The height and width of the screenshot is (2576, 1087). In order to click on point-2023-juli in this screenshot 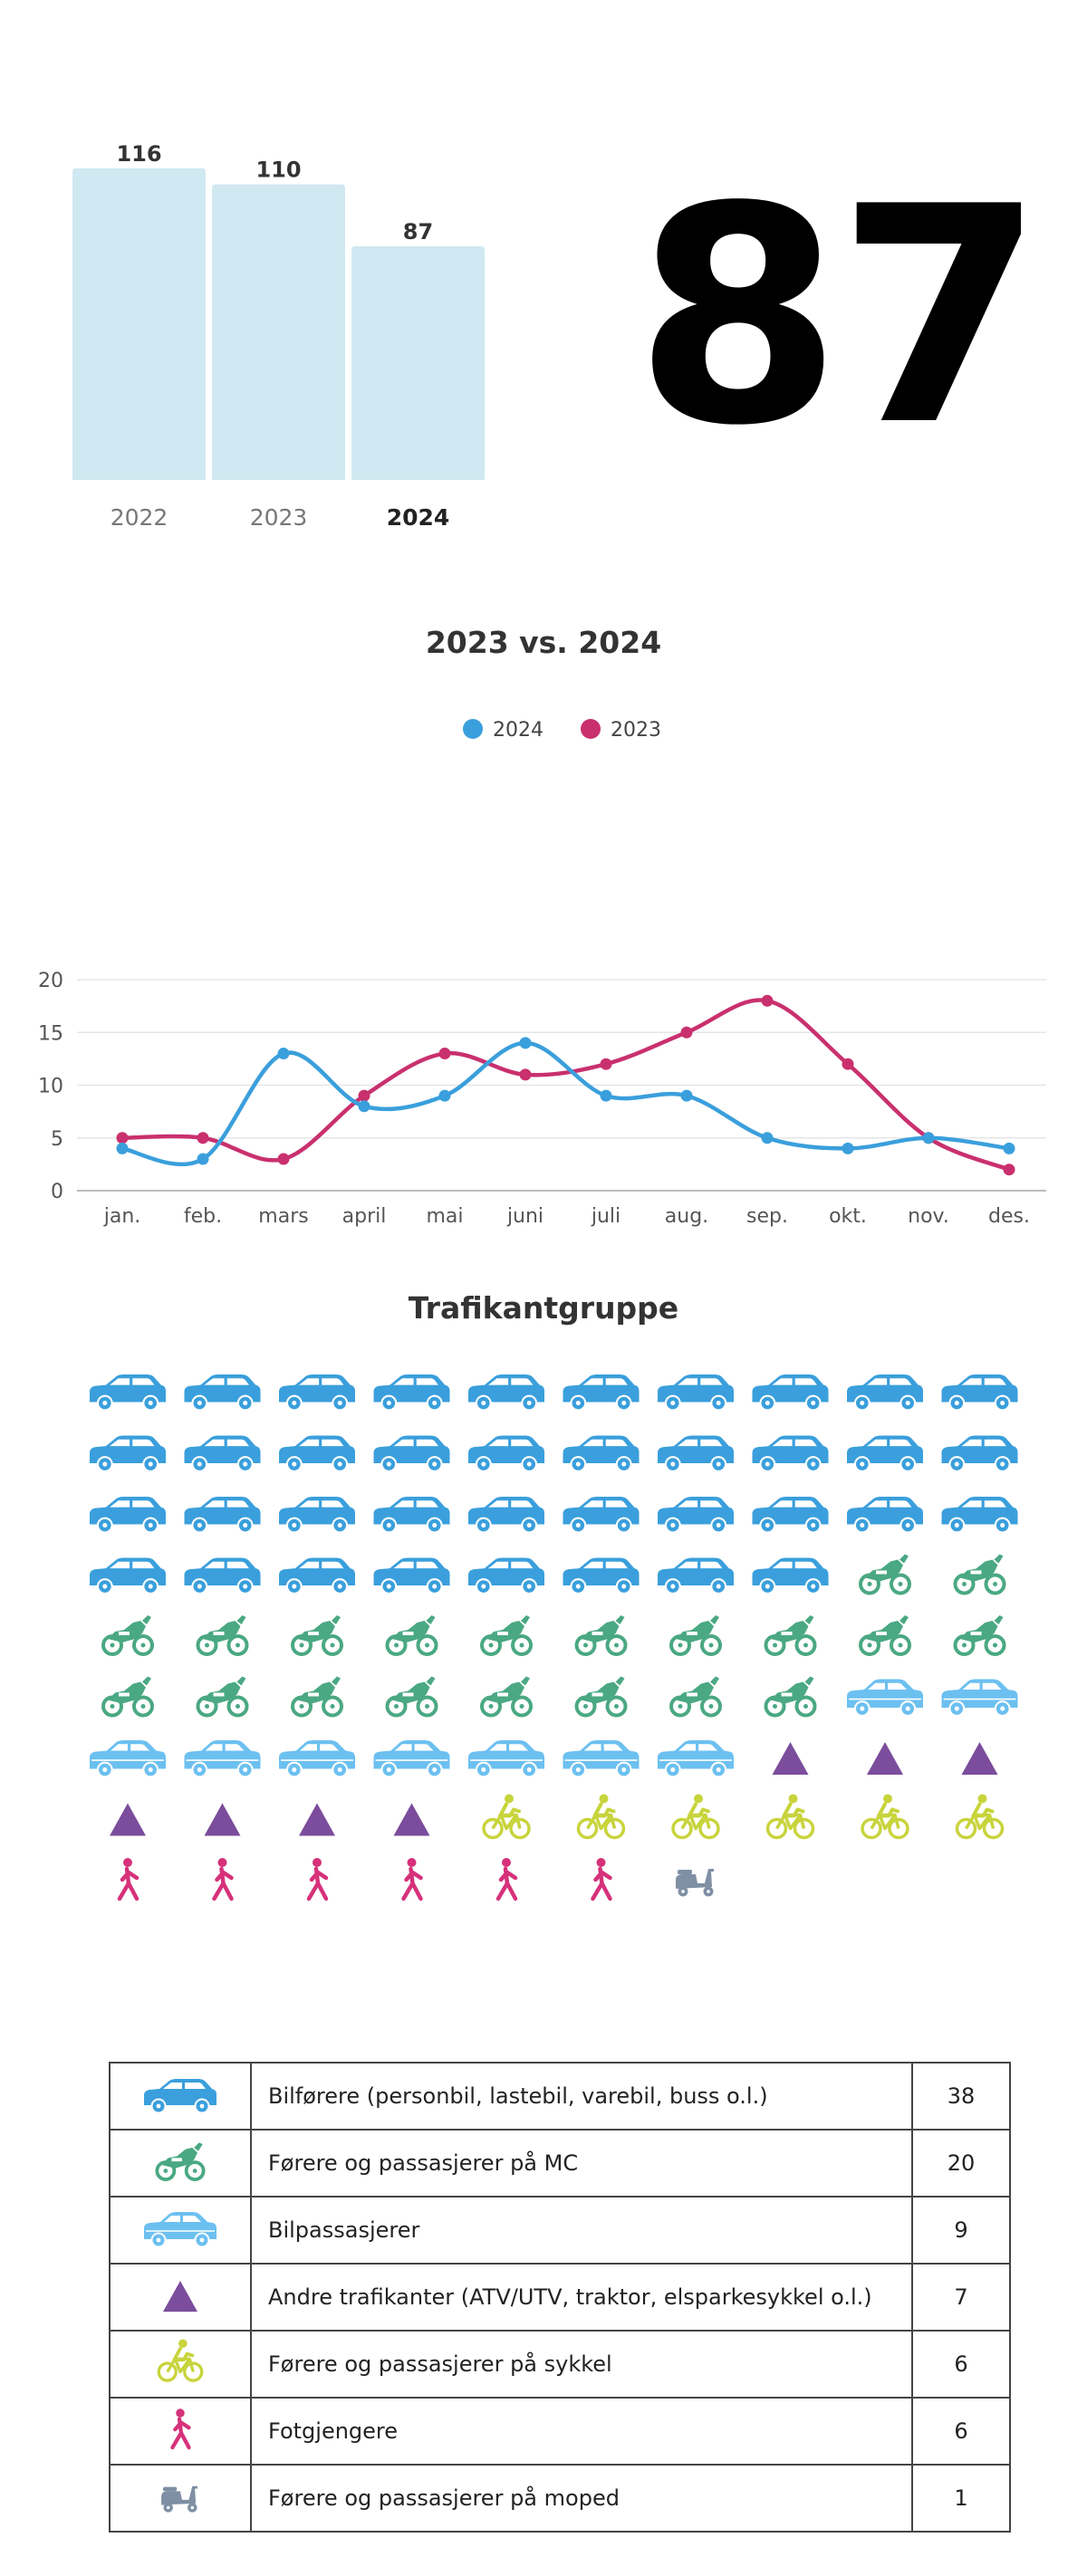, I will do `click(606, 1064)`.